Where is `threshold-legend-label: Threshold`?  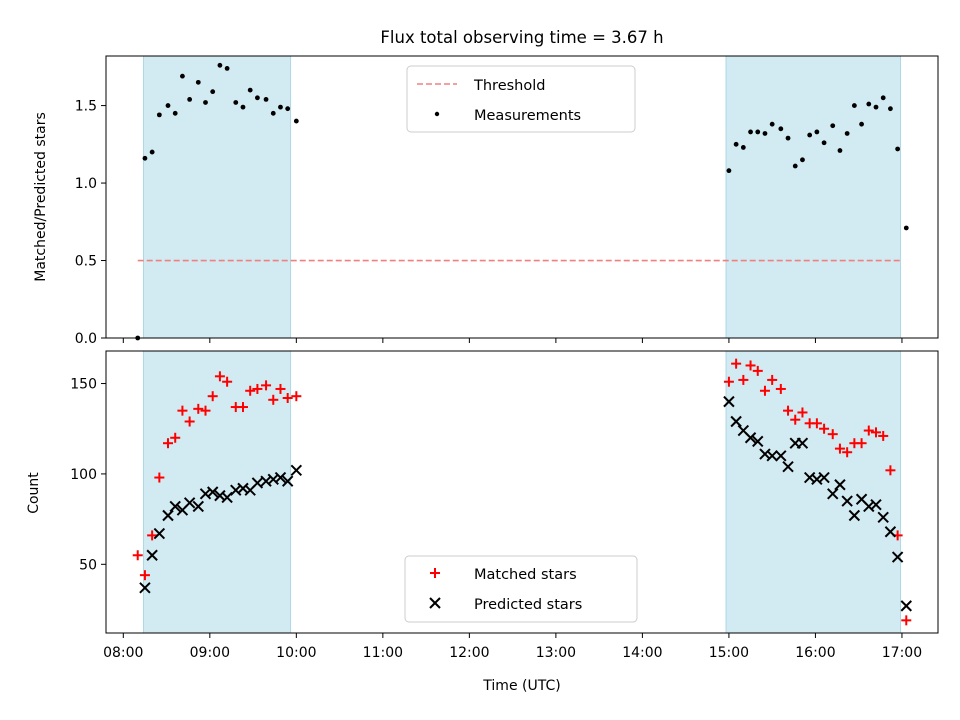
threshold-legend-label: Threshold is located at coordinates (509, 86).